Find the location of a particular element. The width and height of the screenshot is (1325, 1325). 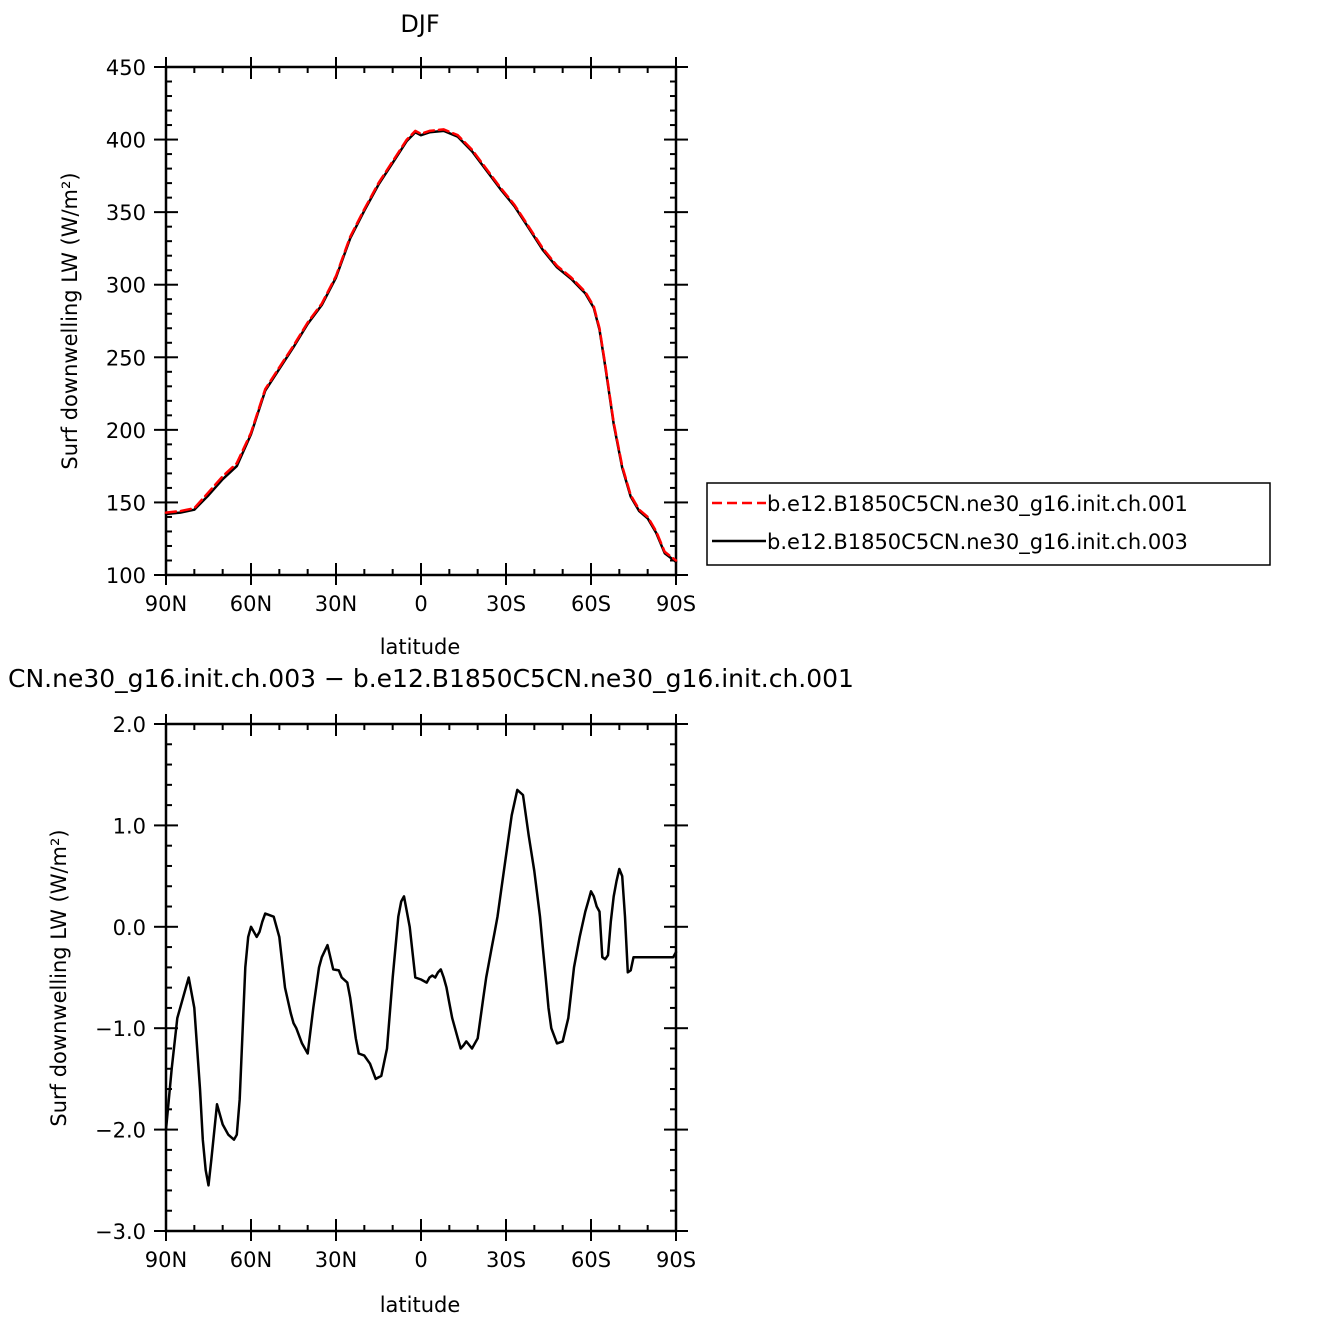

top-chart-ytick-labels: 100 150 200 250 300 350 400 450 is located at coordinates (126, 322).